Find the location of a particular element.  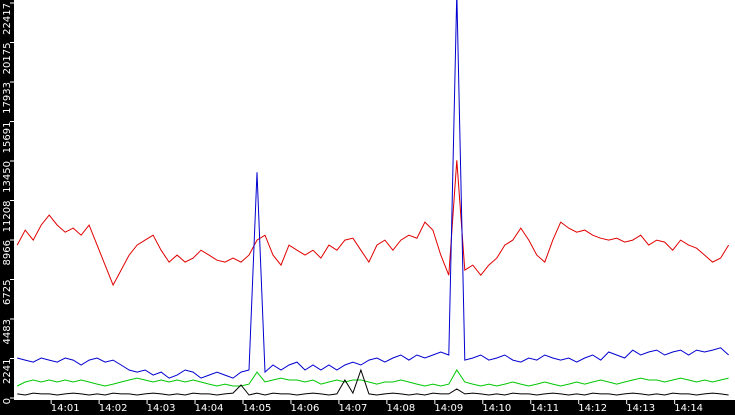

y-tick-label: 8966 is located at coordinates (7, 252).